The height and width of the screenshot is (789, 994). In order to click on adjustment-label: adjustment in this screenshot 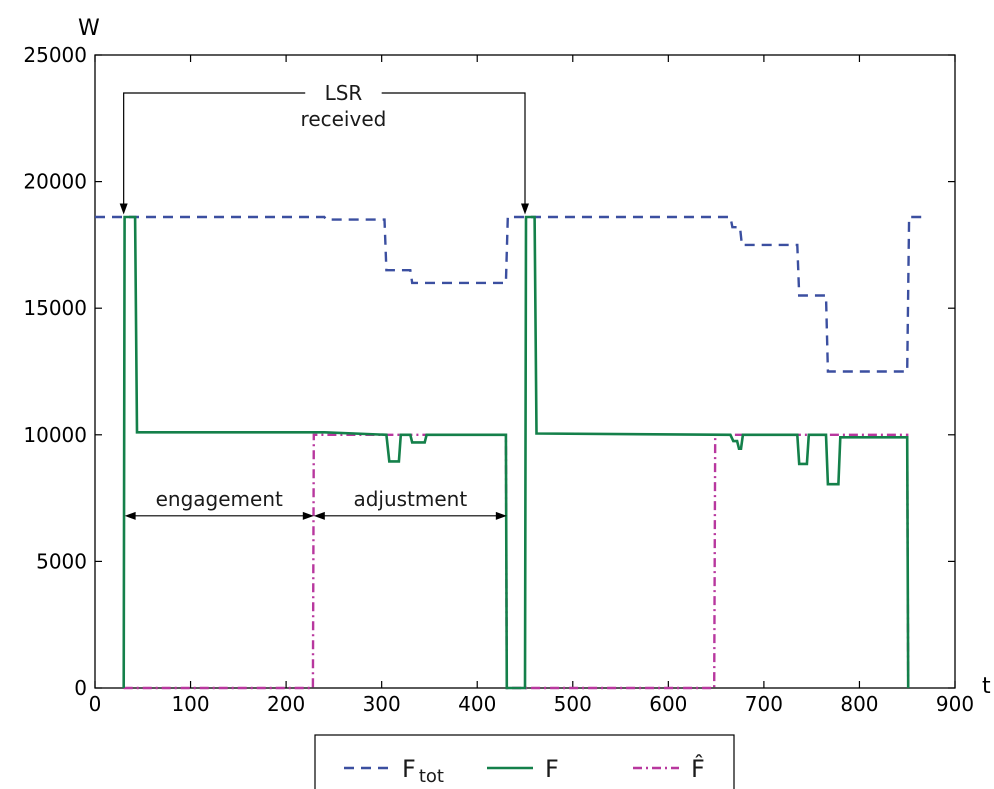, I will do `click(410, 499)`.